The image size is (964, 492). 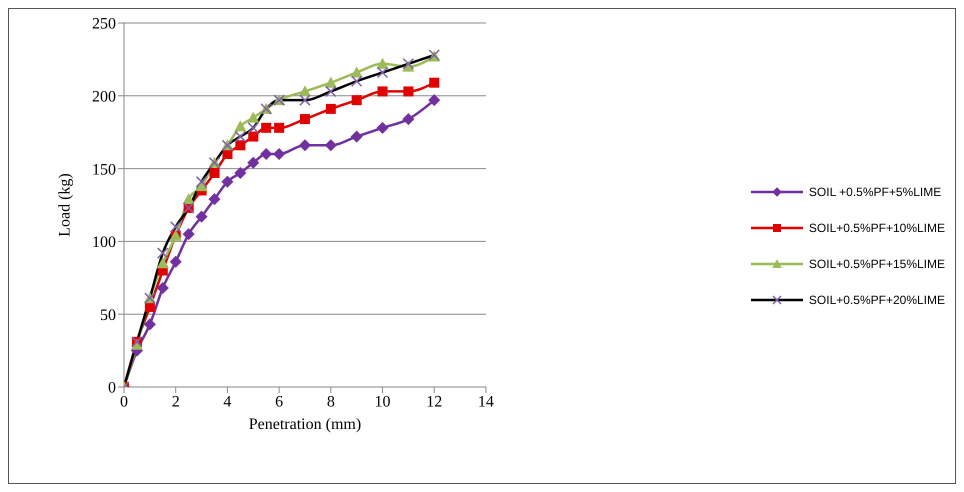 I want to click on x-tick-label: 4, so click(x=227, y=401).